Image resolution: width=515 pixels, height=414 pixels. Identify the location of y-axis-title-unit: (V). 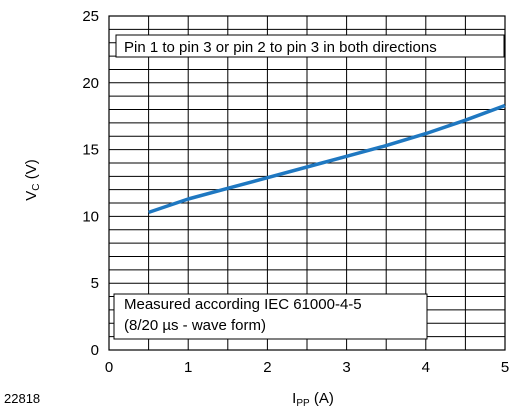
(31, 171).